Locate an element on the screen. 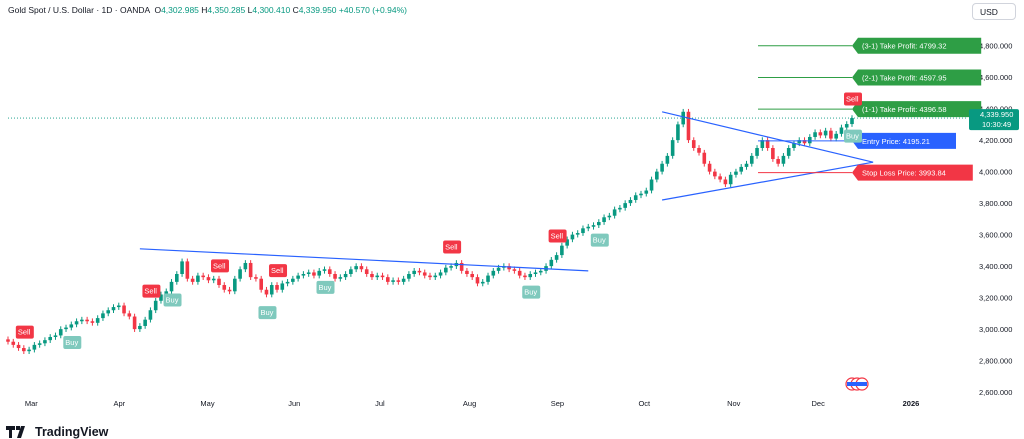 The height and width of the screenshot is (439, 1024). tradingview-icon is located at coordinates (15, 431).